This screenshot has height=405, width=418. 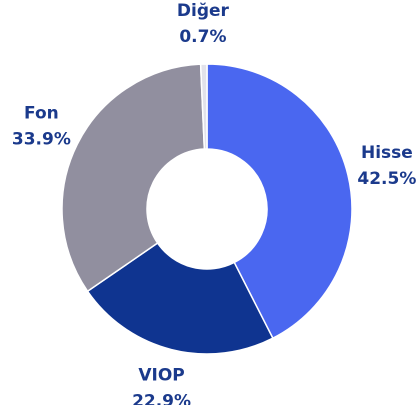 I want to click on value-label: 0.7%, so click(x=202, y=37).